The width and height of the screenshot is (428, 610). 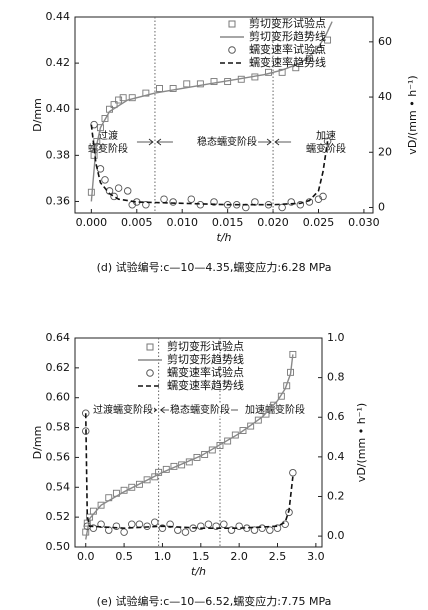 I want to click on y-tick-label: 0.44, so click(x=58, y=16).